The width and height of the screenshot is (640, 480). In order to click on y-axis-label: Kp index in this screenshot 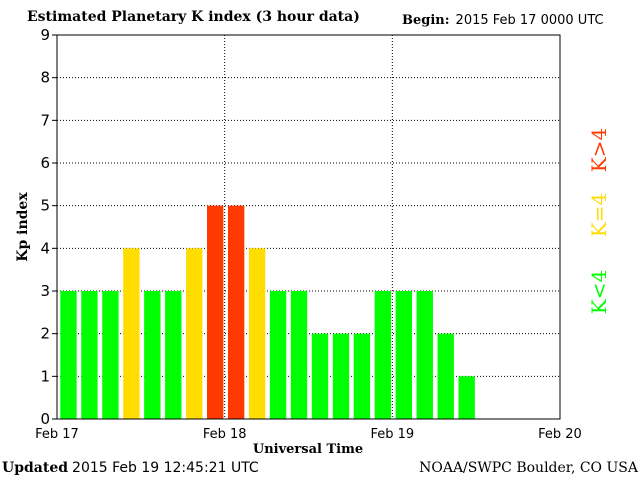, I will do `click(23, 227)`.